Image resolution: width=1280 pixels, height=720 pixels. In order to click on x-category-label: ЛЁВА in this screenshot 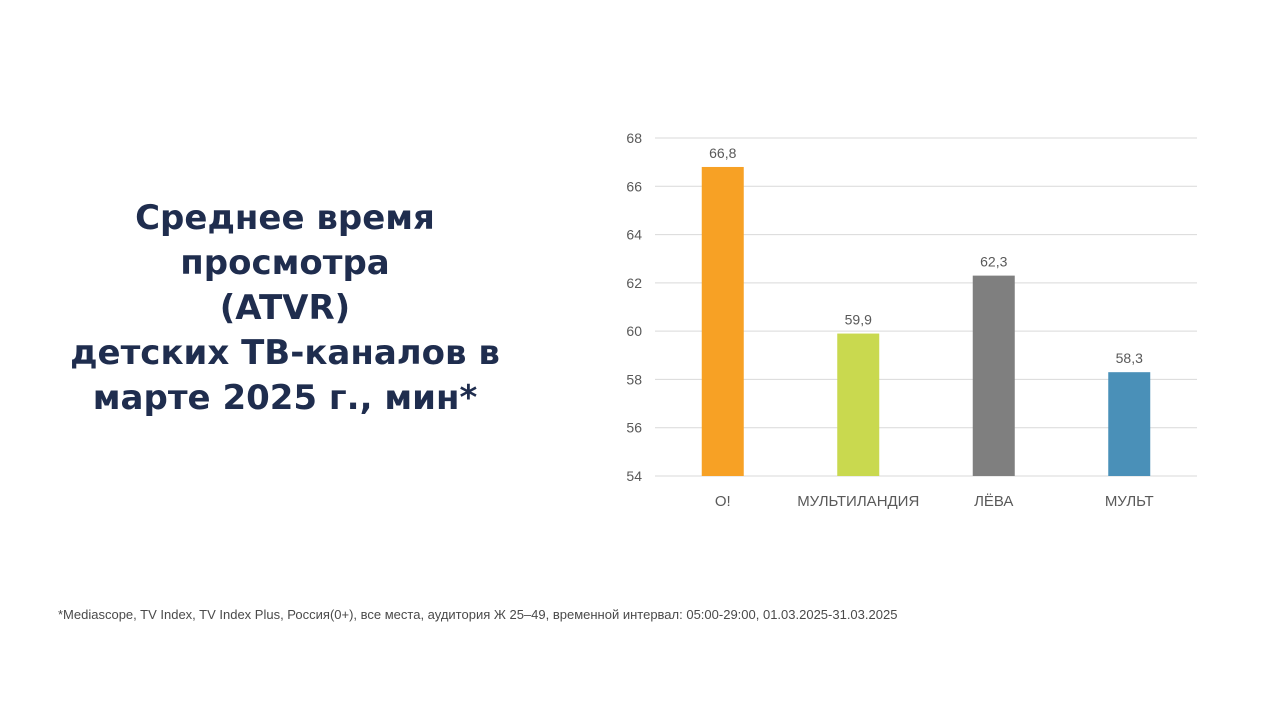, I will do `click(993, 501)`.